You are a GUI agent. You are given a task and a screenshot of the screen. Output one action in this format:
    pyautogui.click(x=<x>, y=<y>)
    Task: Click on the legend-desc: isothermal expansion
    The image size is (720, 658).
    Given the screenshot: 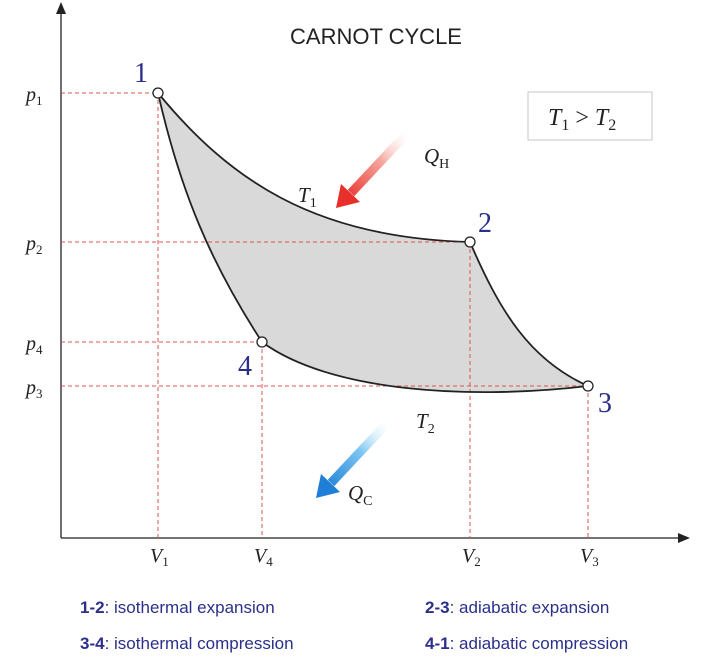 What is the action you would take?
    pyautogui.click(x=194, y=607)
    